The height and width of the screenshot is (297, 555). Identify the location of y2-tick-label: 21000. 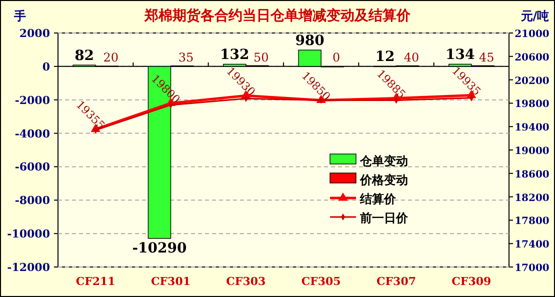
(532, 34).